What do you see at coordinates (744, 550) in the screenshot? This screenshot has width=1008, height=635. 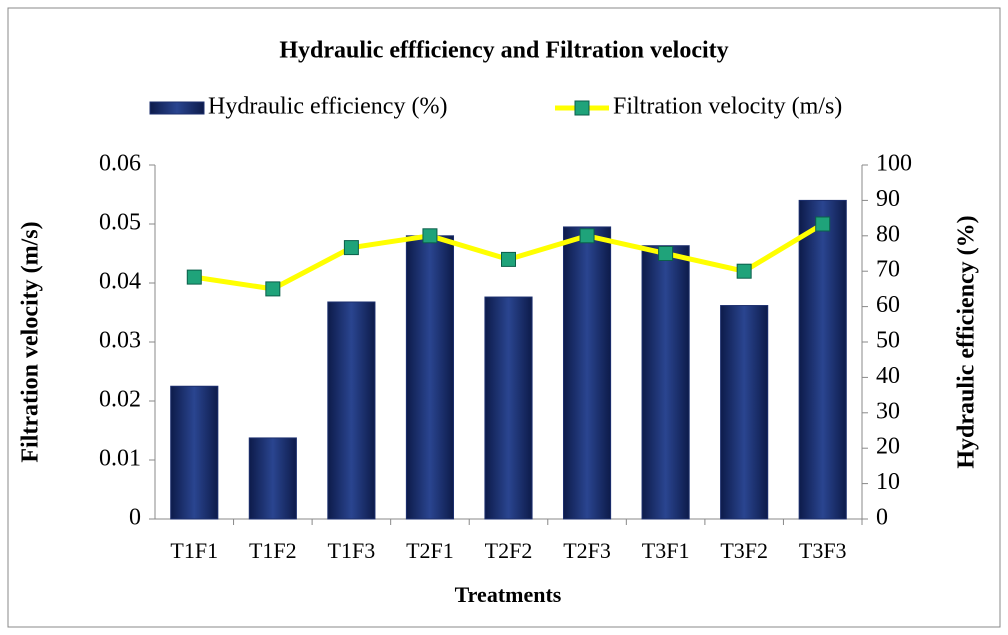 I see `x-tick-label: T3F2` at bounding box center [744, 550].